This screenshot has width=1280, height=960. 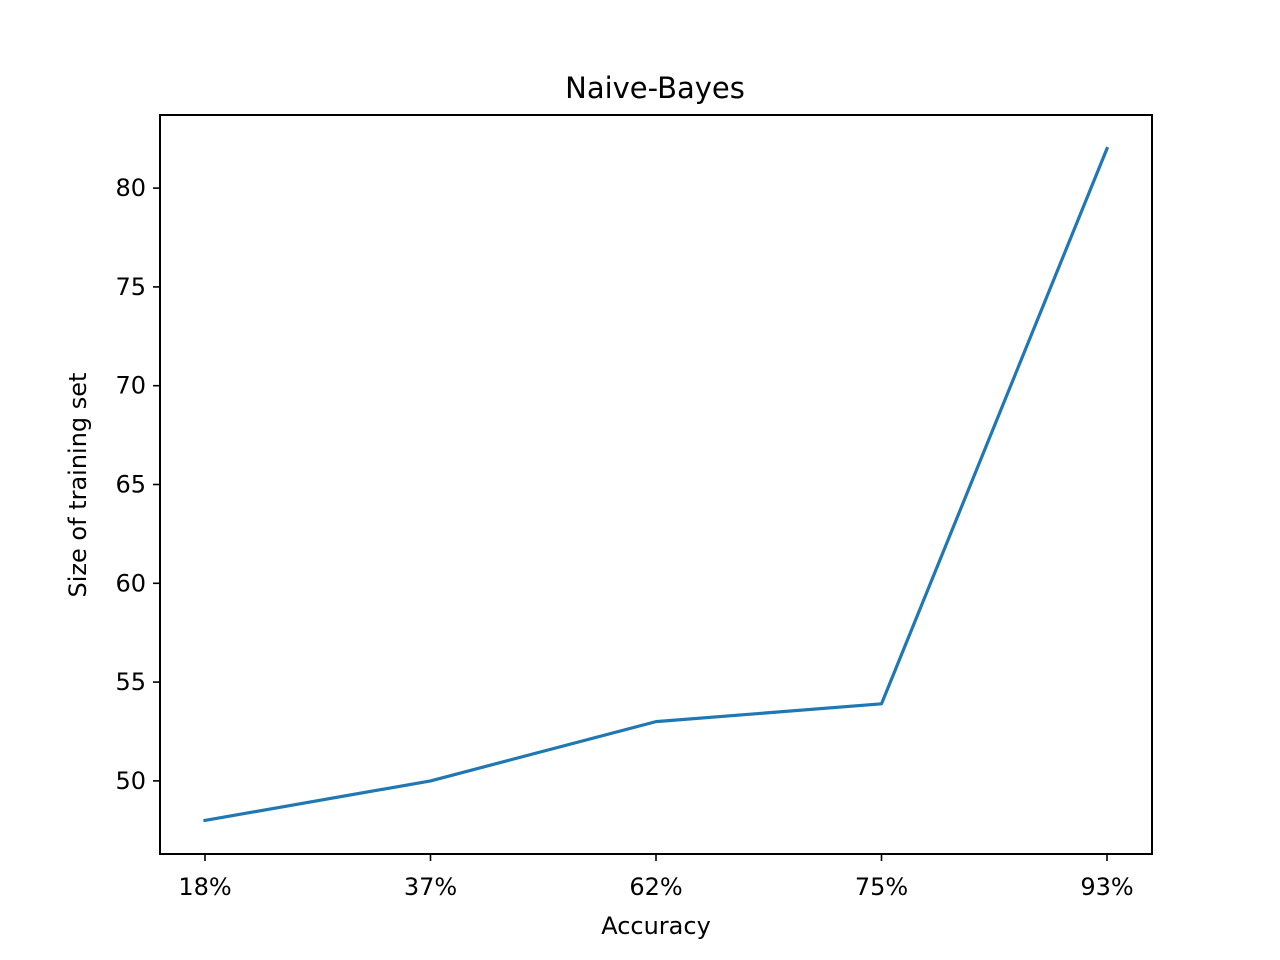 What do you see at coordinates (78, 485) in the screenshot?
I see `y-axis-title: Size of training set` at bounding box center [78, 485].